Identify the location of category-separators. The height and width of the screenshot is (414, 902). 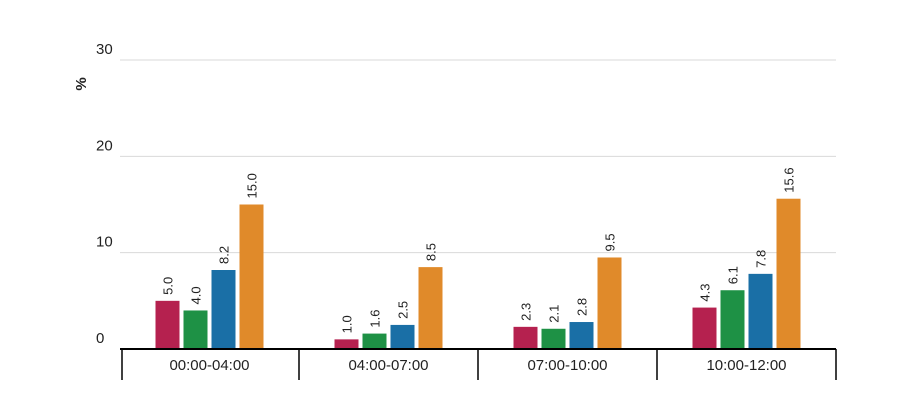
(479, 364).